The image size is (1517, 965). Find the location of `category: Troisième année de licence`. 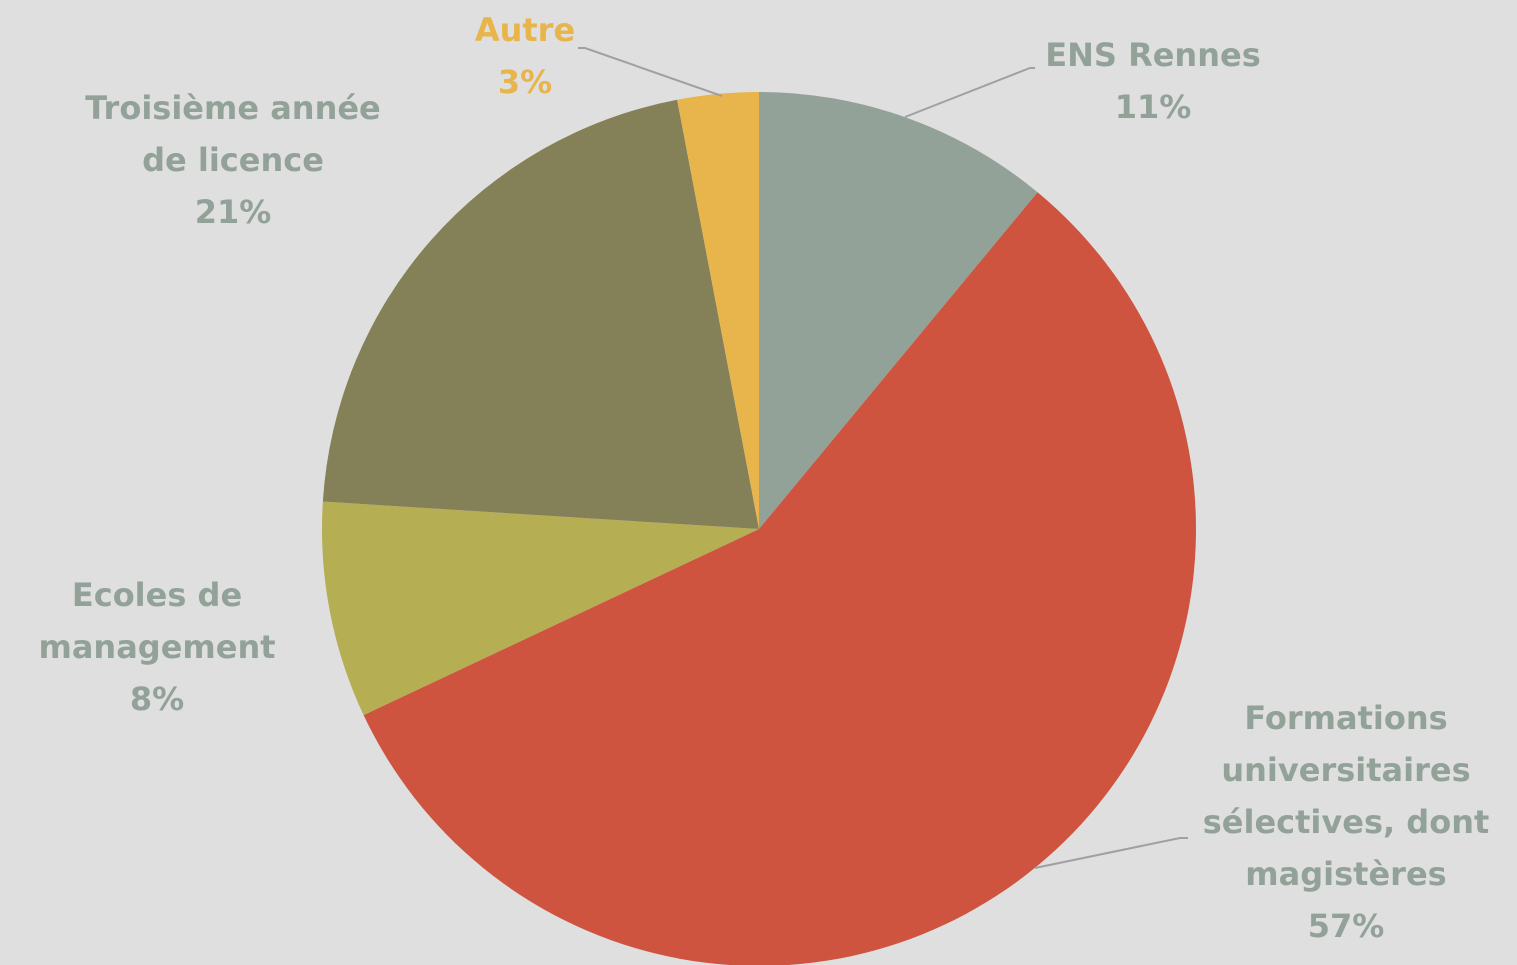

category: Troisième année de licence is located at coordinates (233, 134).